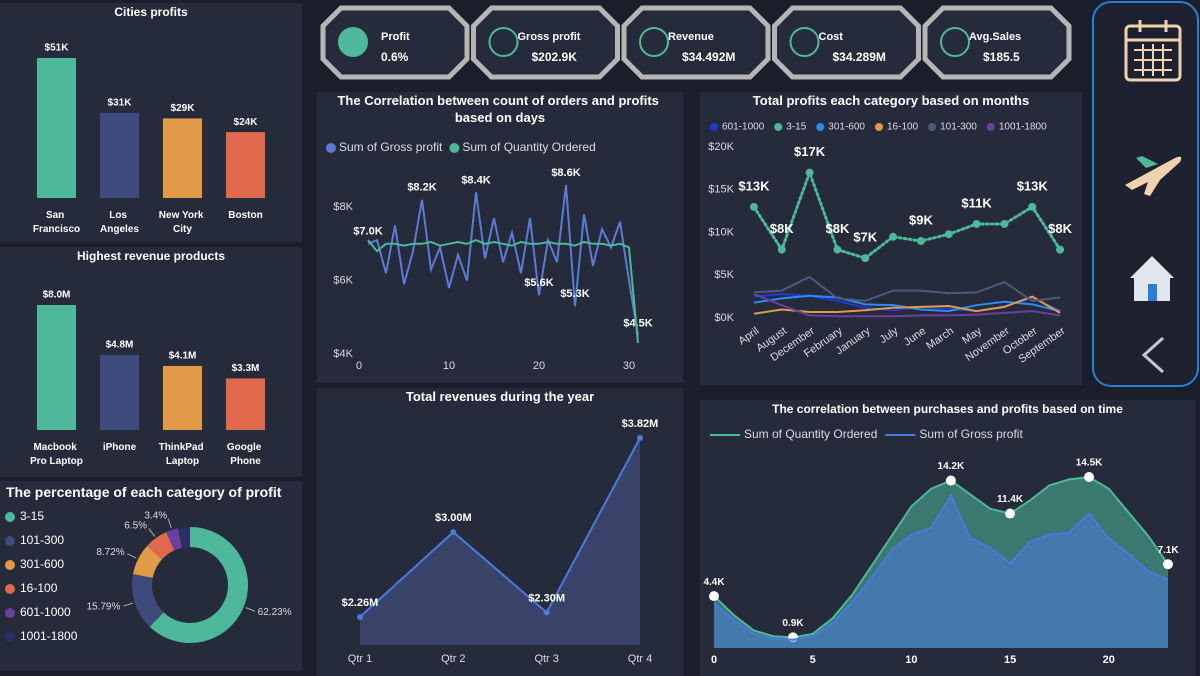 Image resolution: width=1200 pixels, height=676 pixels. I want to click on x-tick-label: 20, so click(1109, 660).